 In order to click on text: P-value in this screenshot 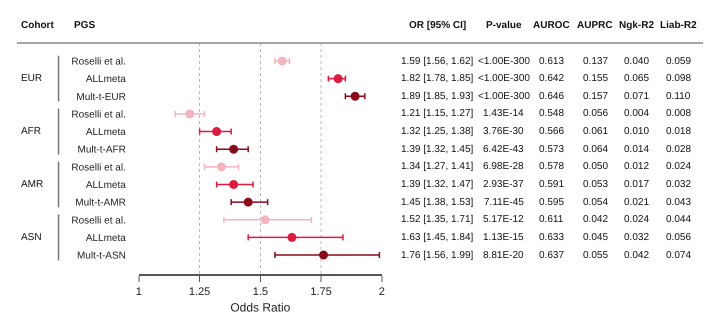, I will do `click(504, 25)`.